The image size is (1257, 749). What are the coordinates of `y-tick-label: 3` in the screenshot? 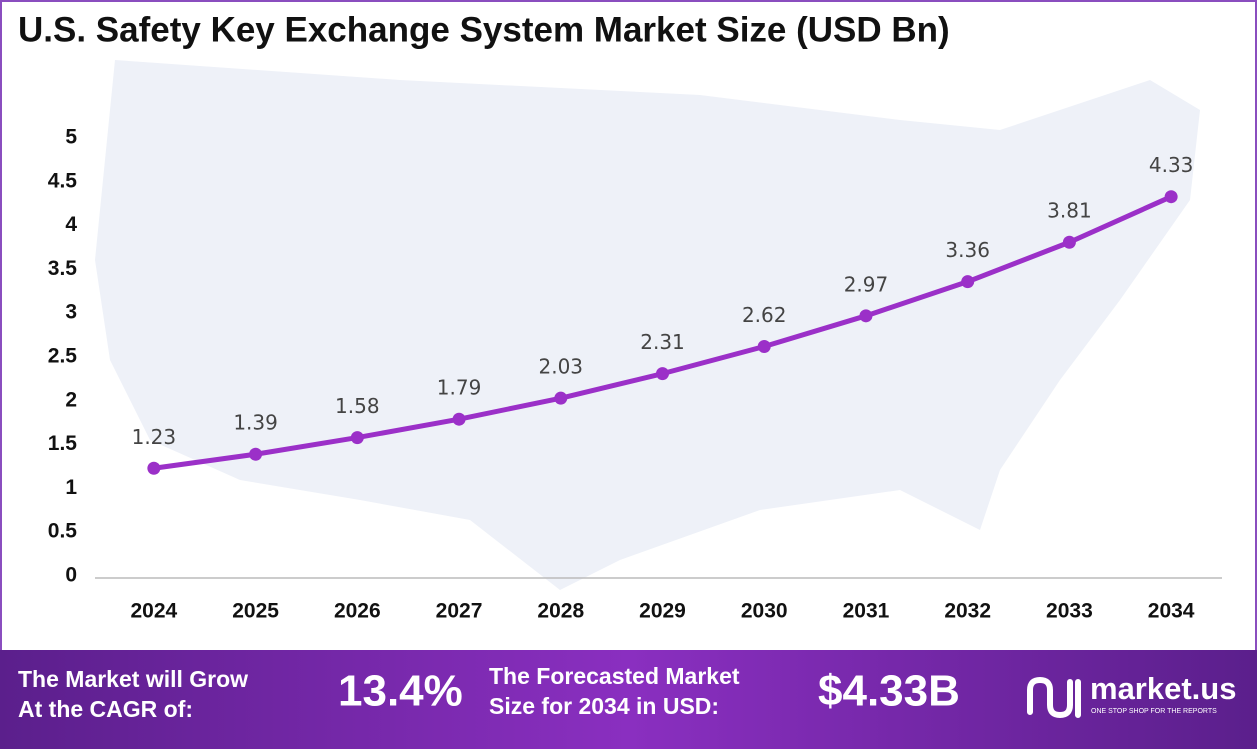 It's located at (71, 312).